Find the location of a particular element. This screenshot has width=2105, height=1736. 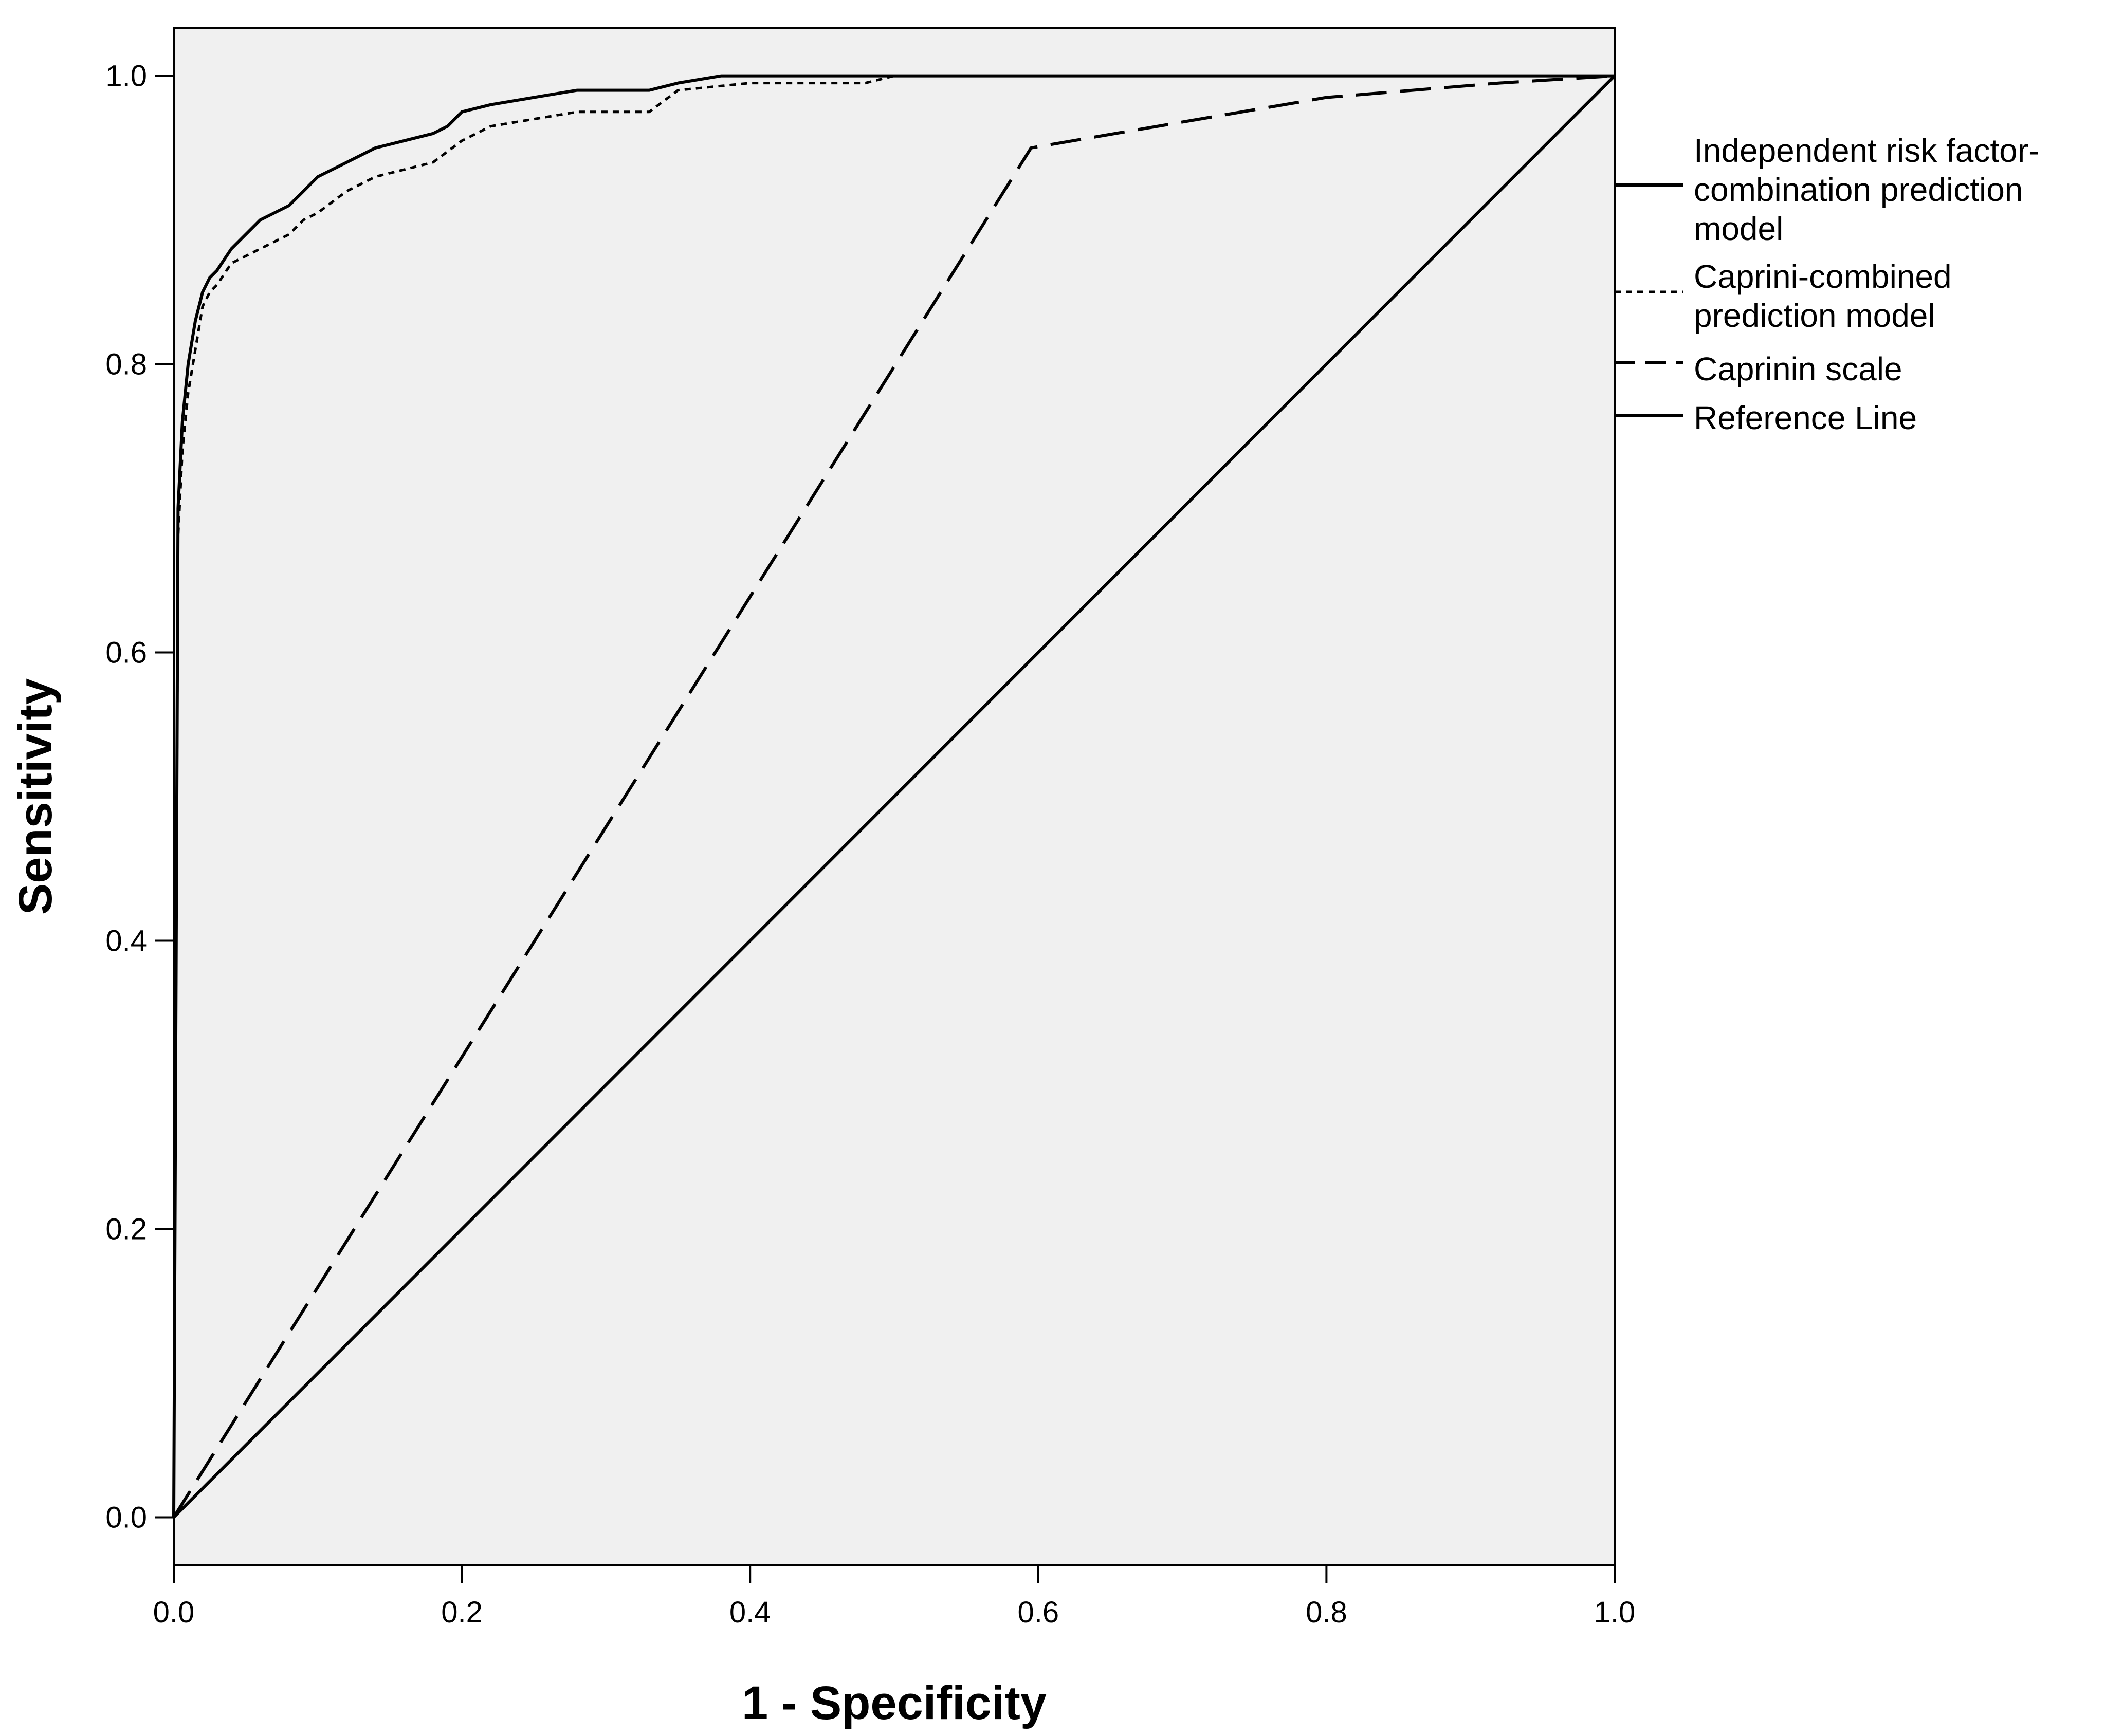

x-tick-label: 0.6 is located at coordinates (1038, 1612).